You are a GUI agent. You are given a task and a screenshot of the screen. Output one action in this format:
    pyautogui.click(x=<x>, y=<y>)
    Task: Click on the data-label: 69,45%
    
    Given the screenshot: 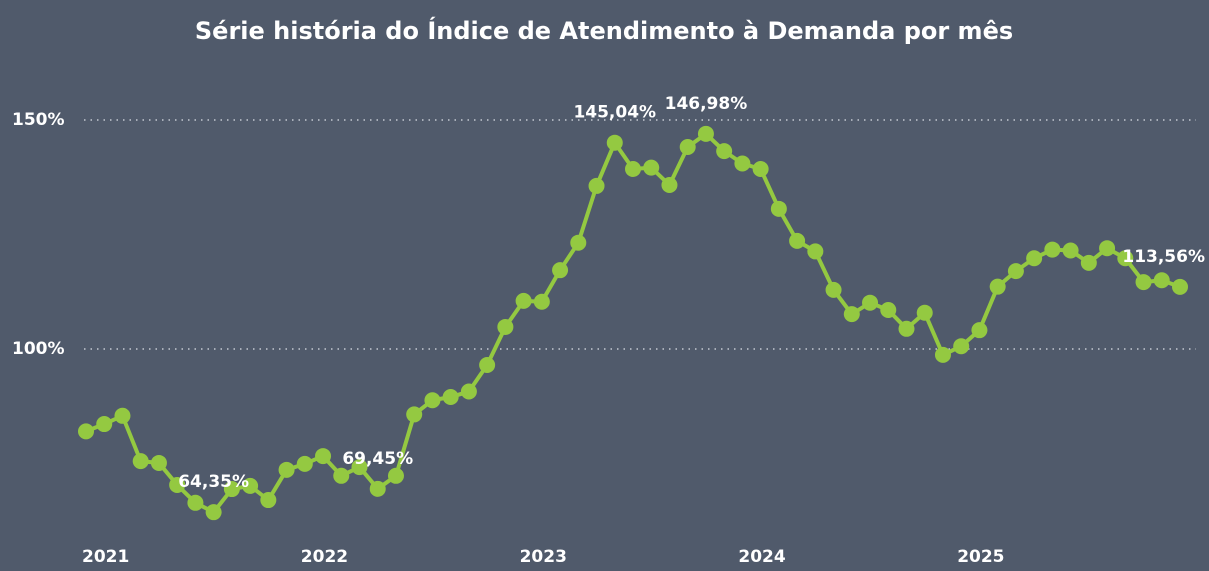 What is the action you would take?
    pyautogui.click(x=377, y=459)
    